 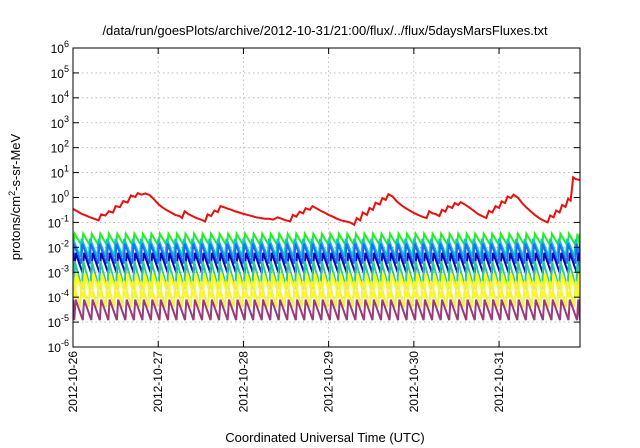 I want to click on y-tick-label-exponent: -4, so click(x=65, y=293).